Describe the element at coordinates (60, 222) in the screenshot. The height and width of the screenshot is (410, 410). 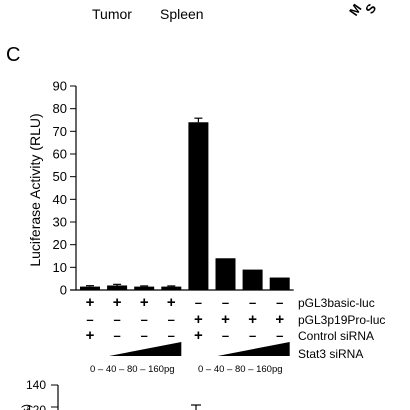
I see `y-tick-label: 30` at that location.